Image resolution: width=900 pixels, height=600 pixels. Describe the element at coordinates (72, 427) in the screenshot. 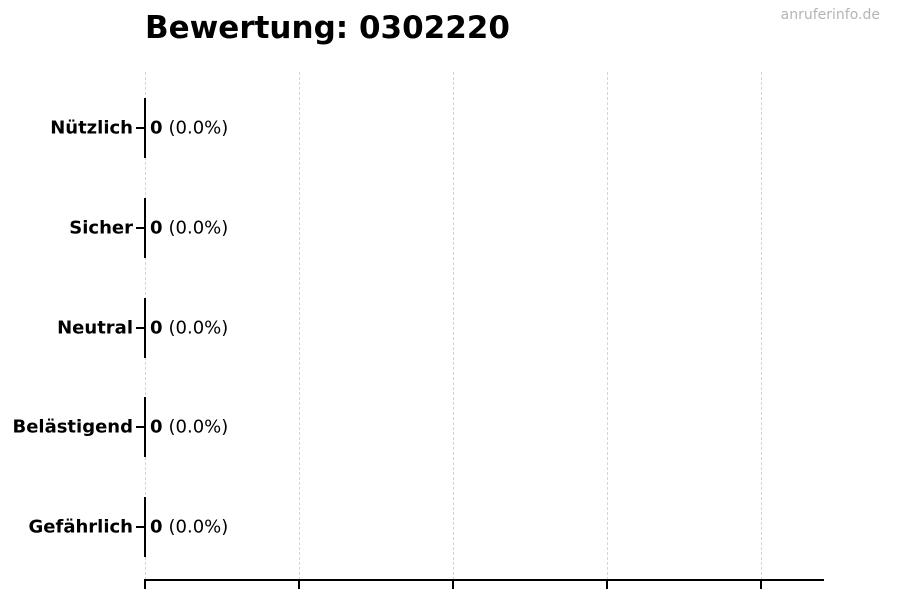

I see `category-label: Belästigend` at that location.